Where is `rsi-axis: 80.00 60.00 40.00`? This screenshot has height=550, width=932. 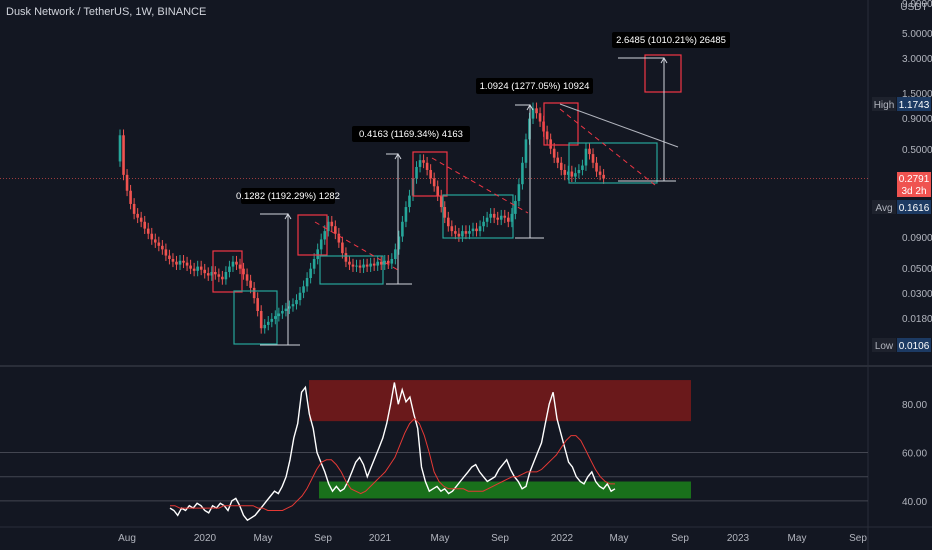 rsi-axis: 80.00 60.00 40.00 is located at coordinates (914, 454).